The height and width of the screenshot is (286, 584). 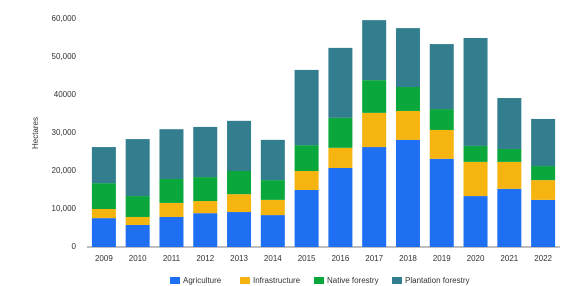 What do you see at coordinates (374, 258) in the screenshot?
I see `x-tick-label: 2017` at bounding box center [374, 258].